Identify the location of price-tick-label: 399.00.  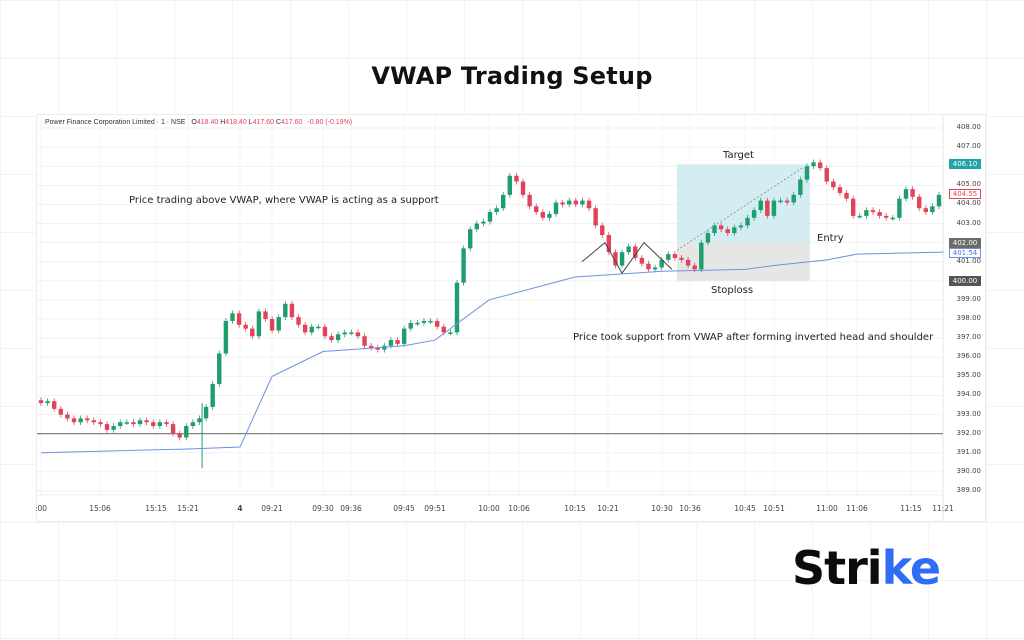
(969, 298).